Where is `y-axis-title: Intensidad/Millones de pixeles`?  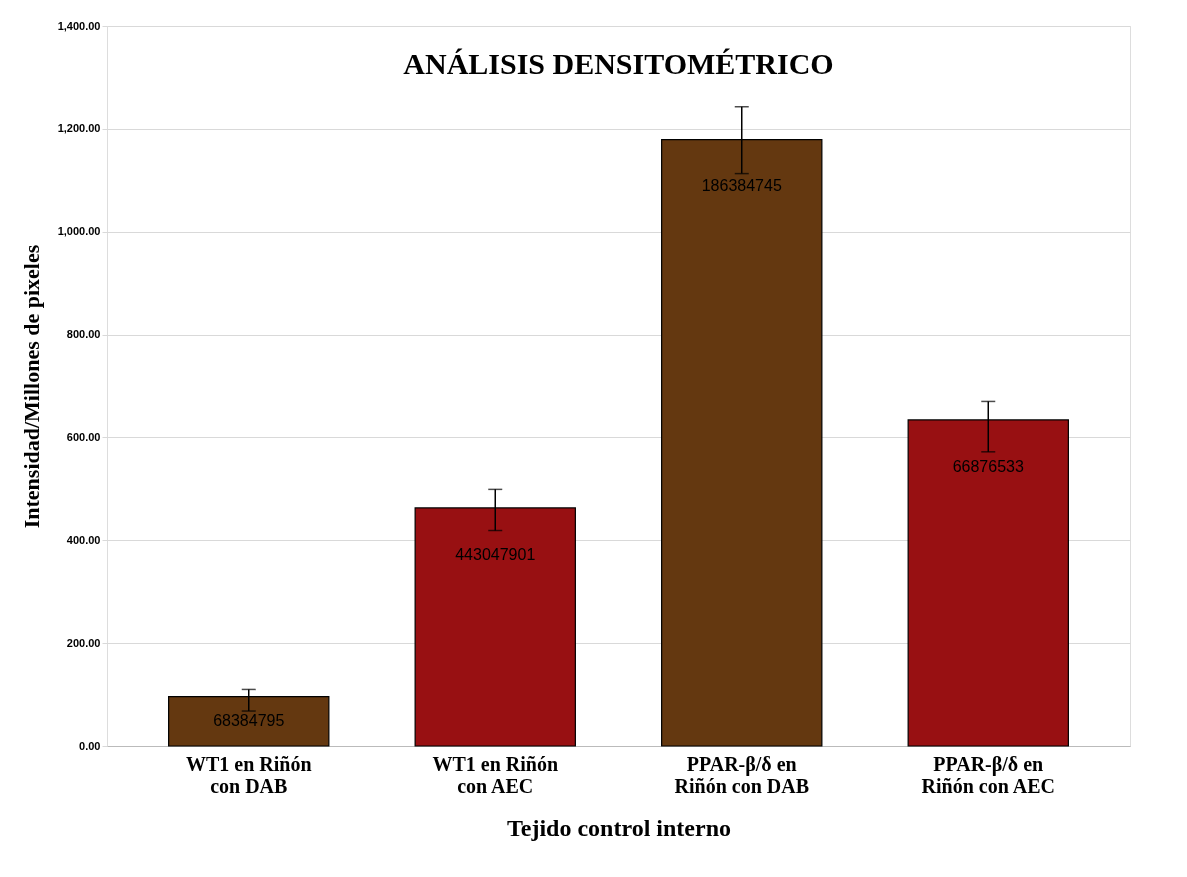 y-axis-title: Intensidad/Millones de pixeles is located at coordinates (31, 386).